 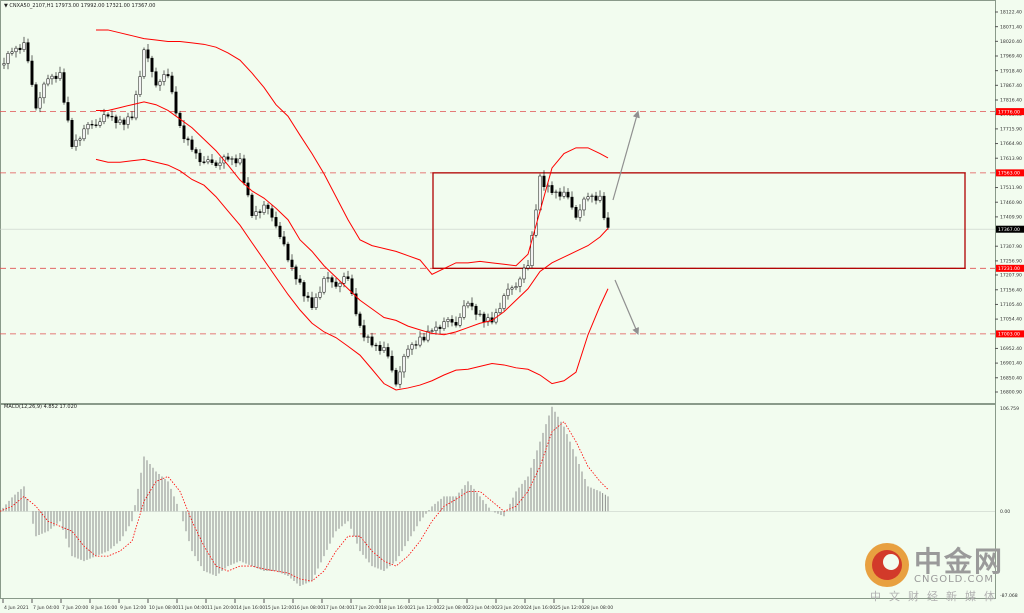 What do you see at coordinates (1011, 57) in the screenshot?
I see `y-tick-label: 17969.40` at bounding box center [1011, 57].